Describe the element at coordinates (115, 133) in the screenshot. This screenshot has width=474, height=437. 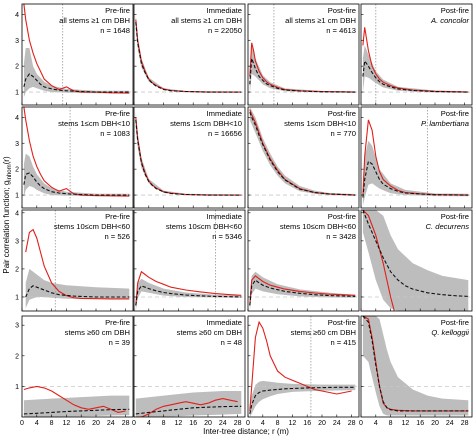
I see `panel-sample-size: n = 1083` at that location.